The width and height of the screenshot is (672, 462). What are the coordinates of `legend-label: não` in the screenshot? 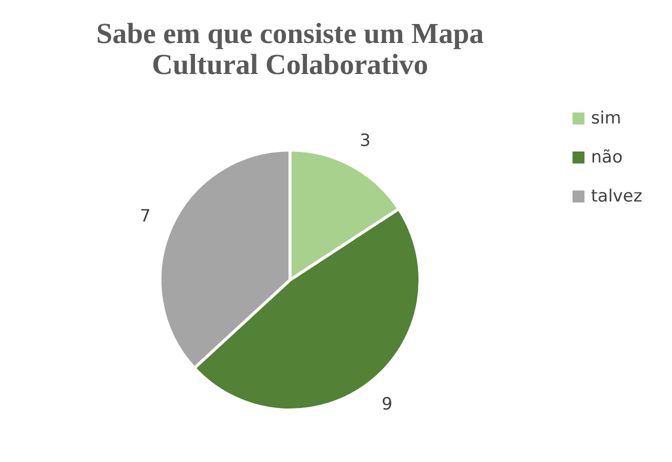 It's located at (607, 158).